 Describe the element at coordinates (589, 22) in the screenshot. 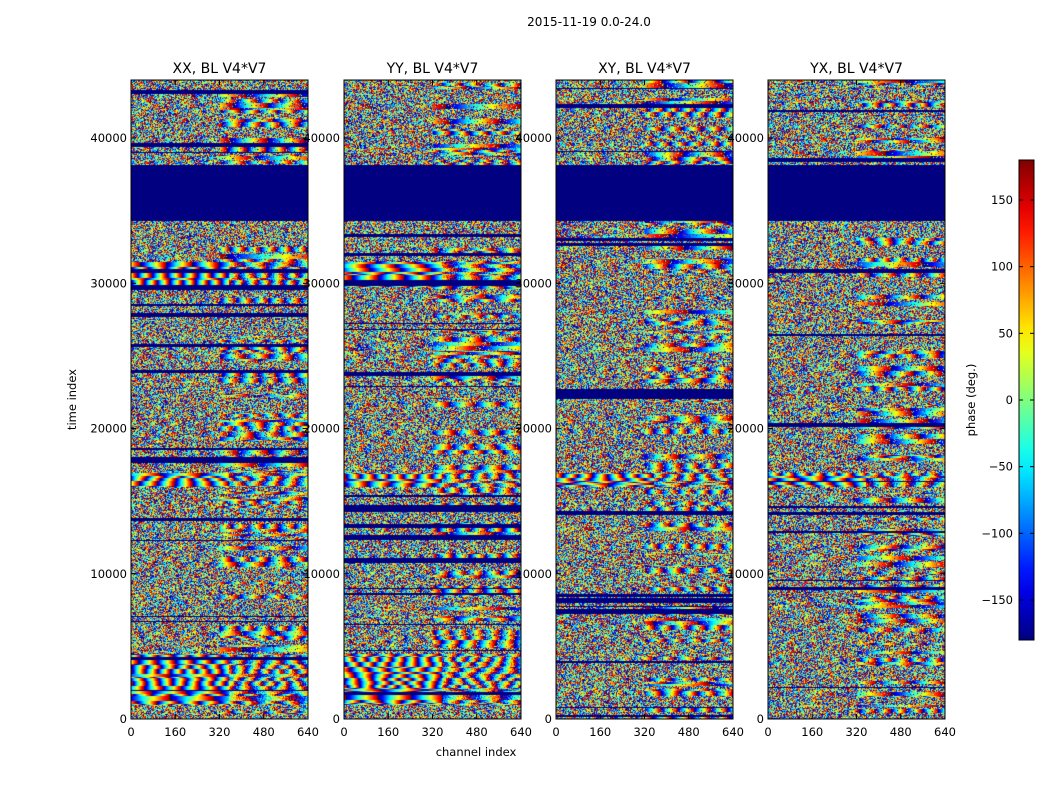

I see `figure-suptitle: 2015-11-19 0.0-24.0` at that location.